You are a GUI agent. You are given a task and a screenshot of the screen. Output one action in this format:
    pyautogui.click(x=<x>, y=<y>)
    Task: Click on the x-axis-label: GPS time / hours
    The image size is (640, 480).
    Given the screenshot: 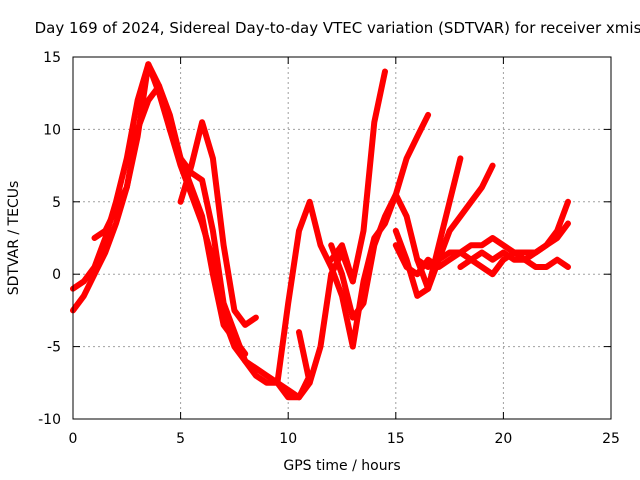 What is the action you would take?
    pyautogui.click(x=341, y=466)
    